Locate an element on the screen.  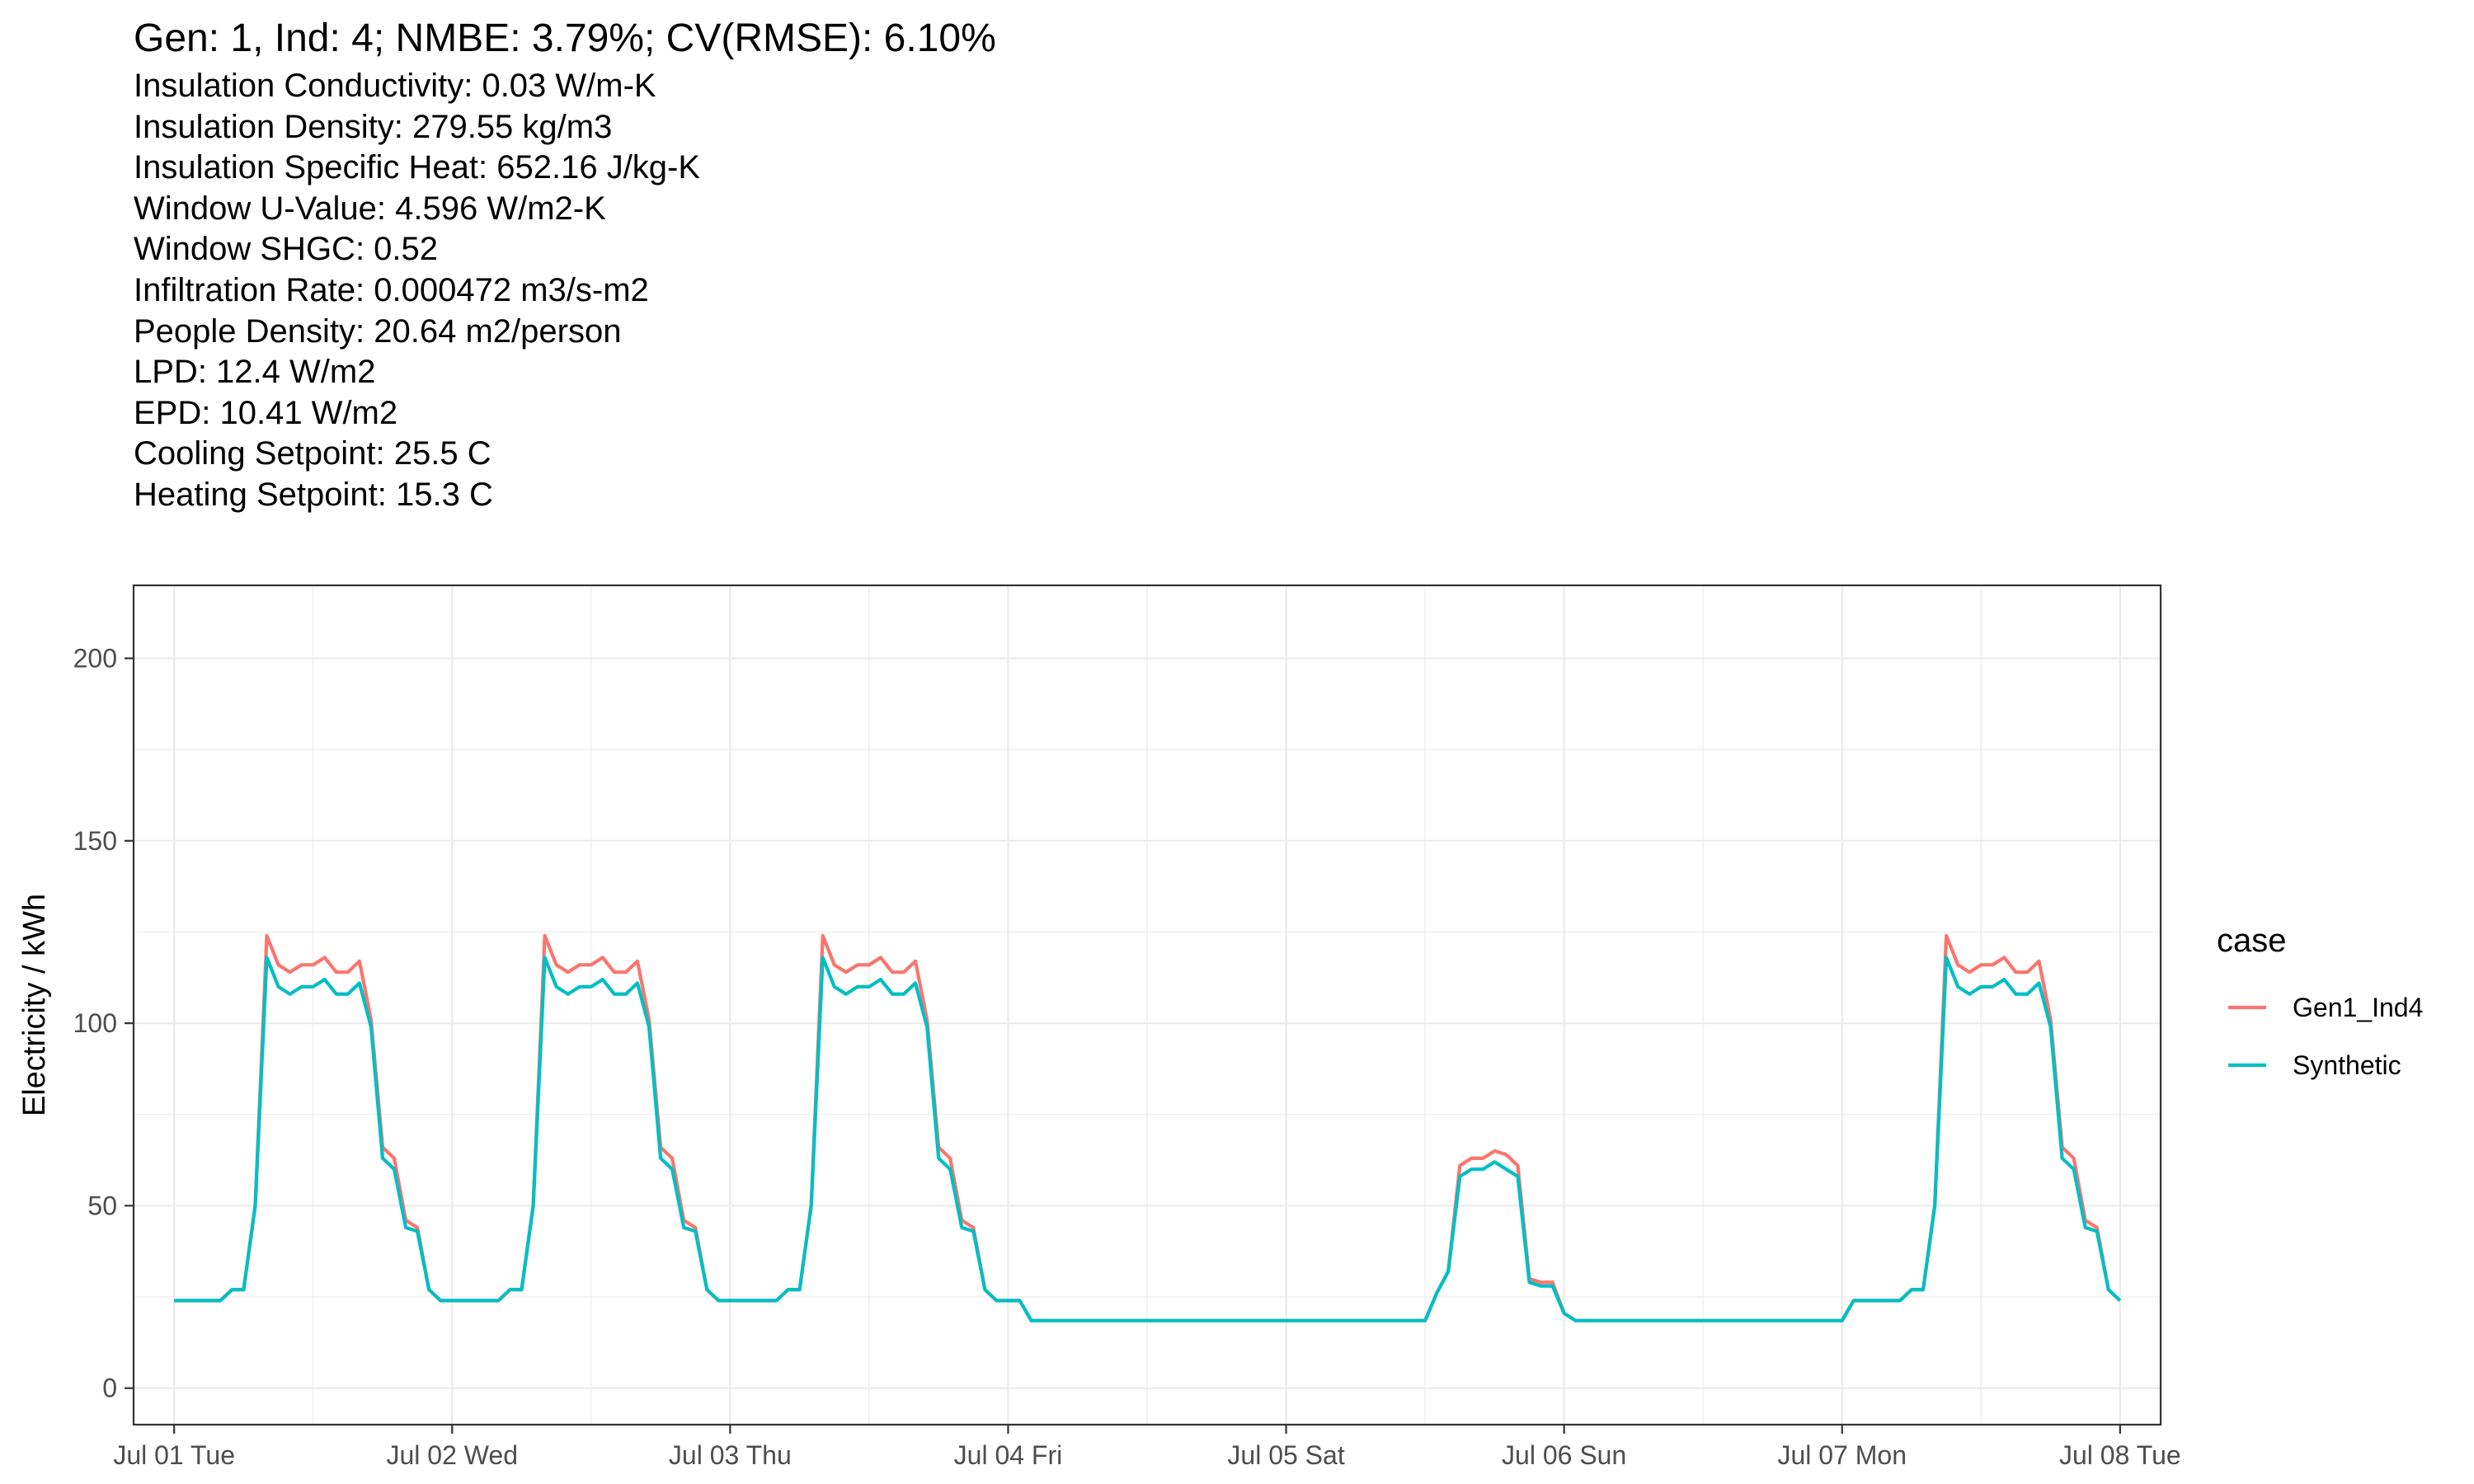
y-tick-label: 0 is located at coordinates (109, 1388).